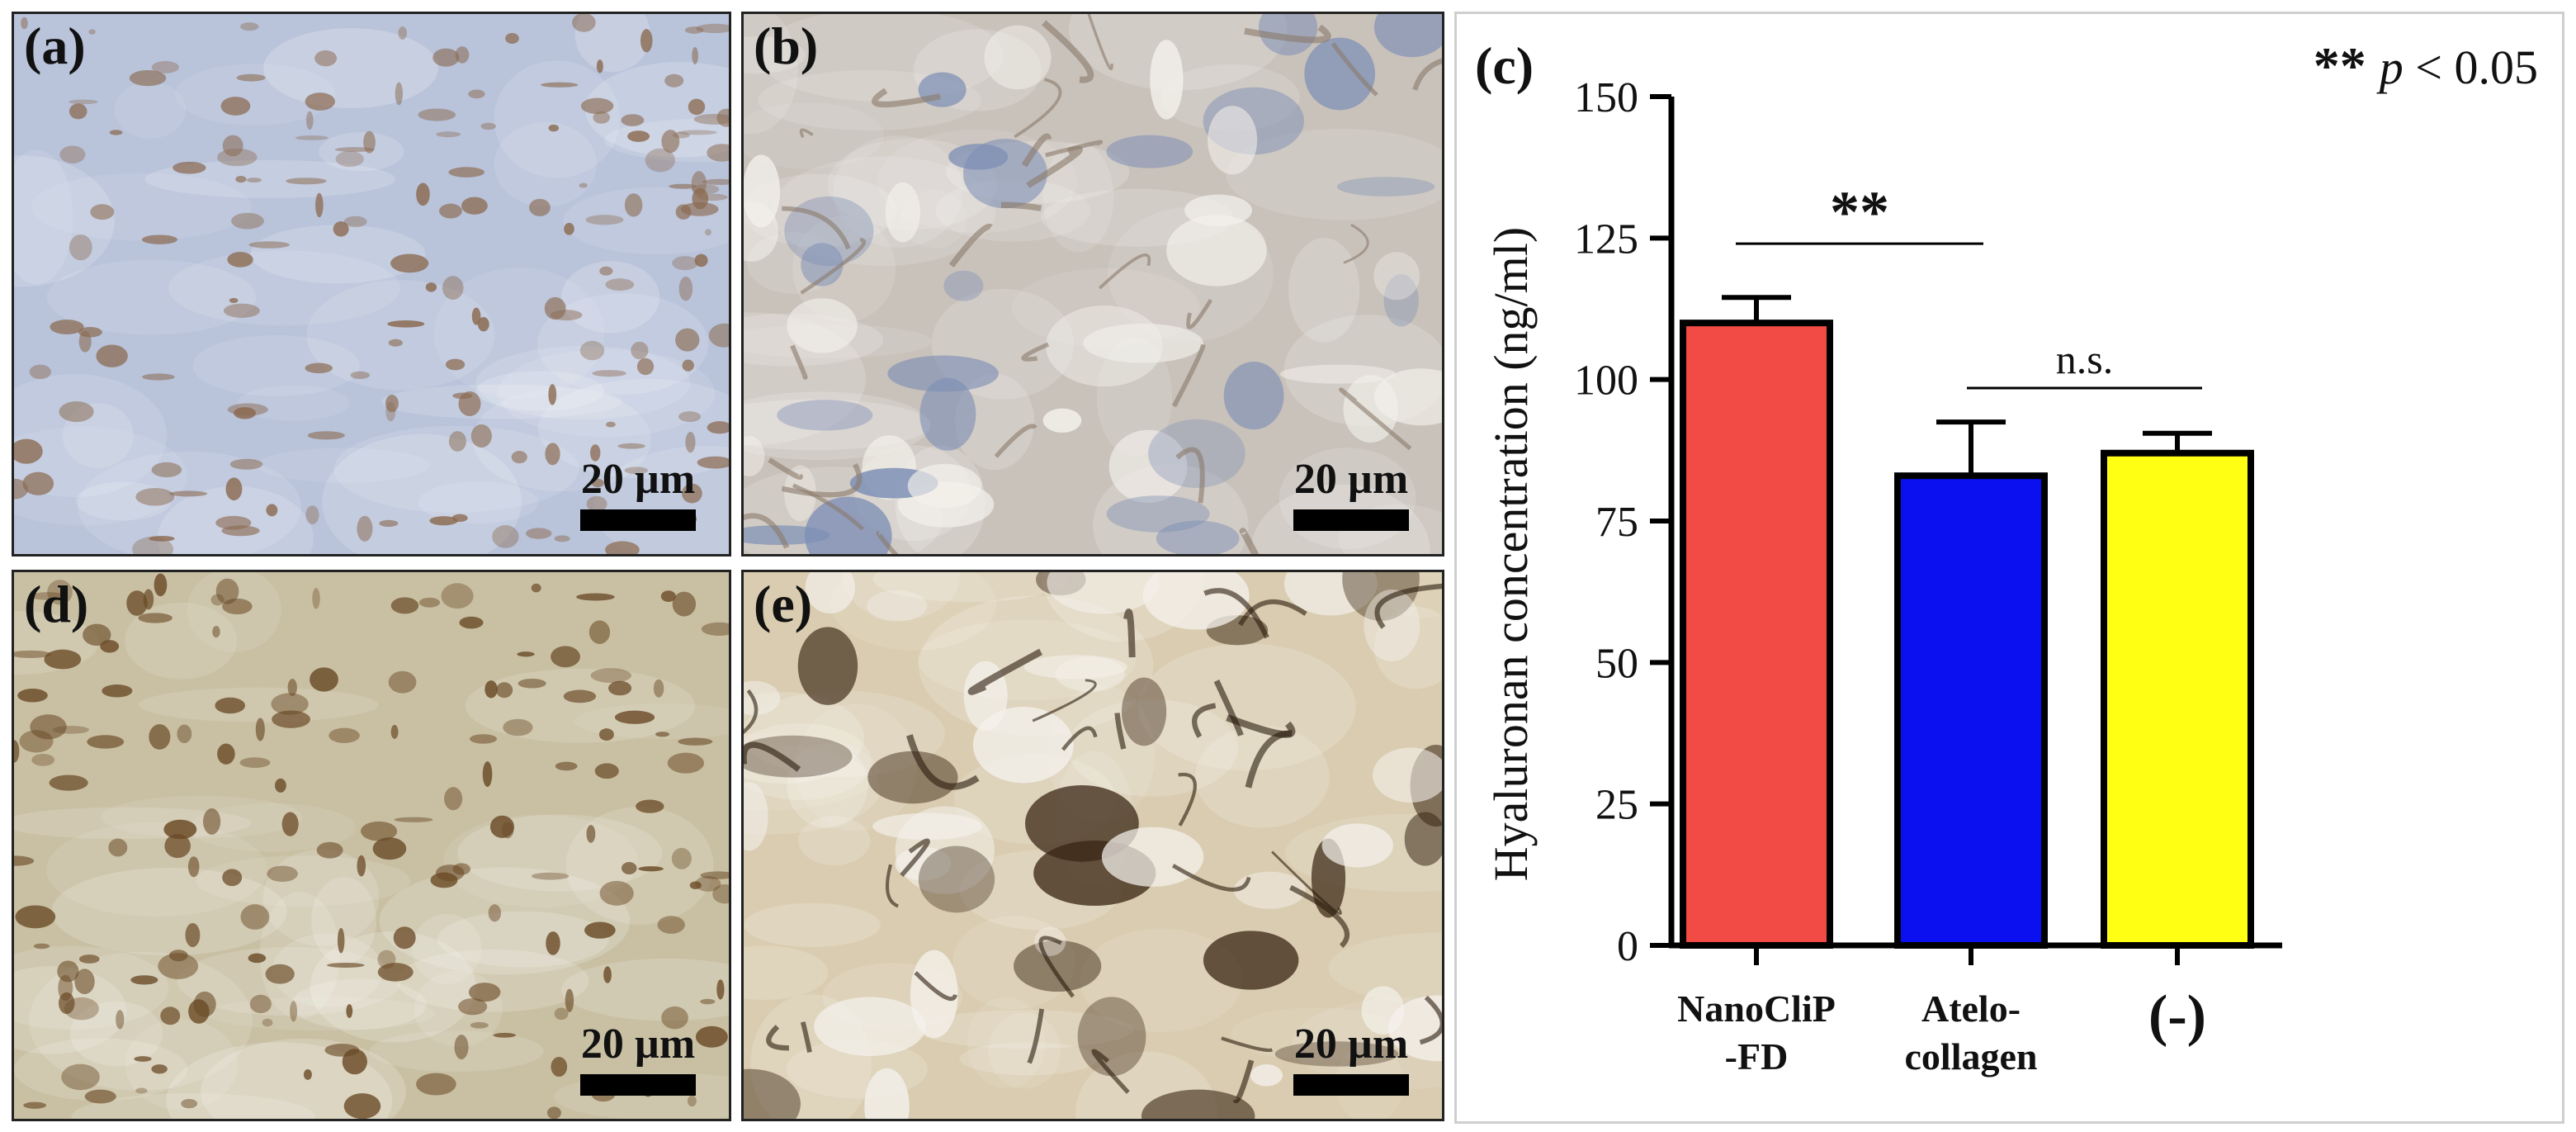  What do you see at coordinates (1860, 212) in the screenshot?
I see `significance-label: **` at bounding box center [1860, 212].